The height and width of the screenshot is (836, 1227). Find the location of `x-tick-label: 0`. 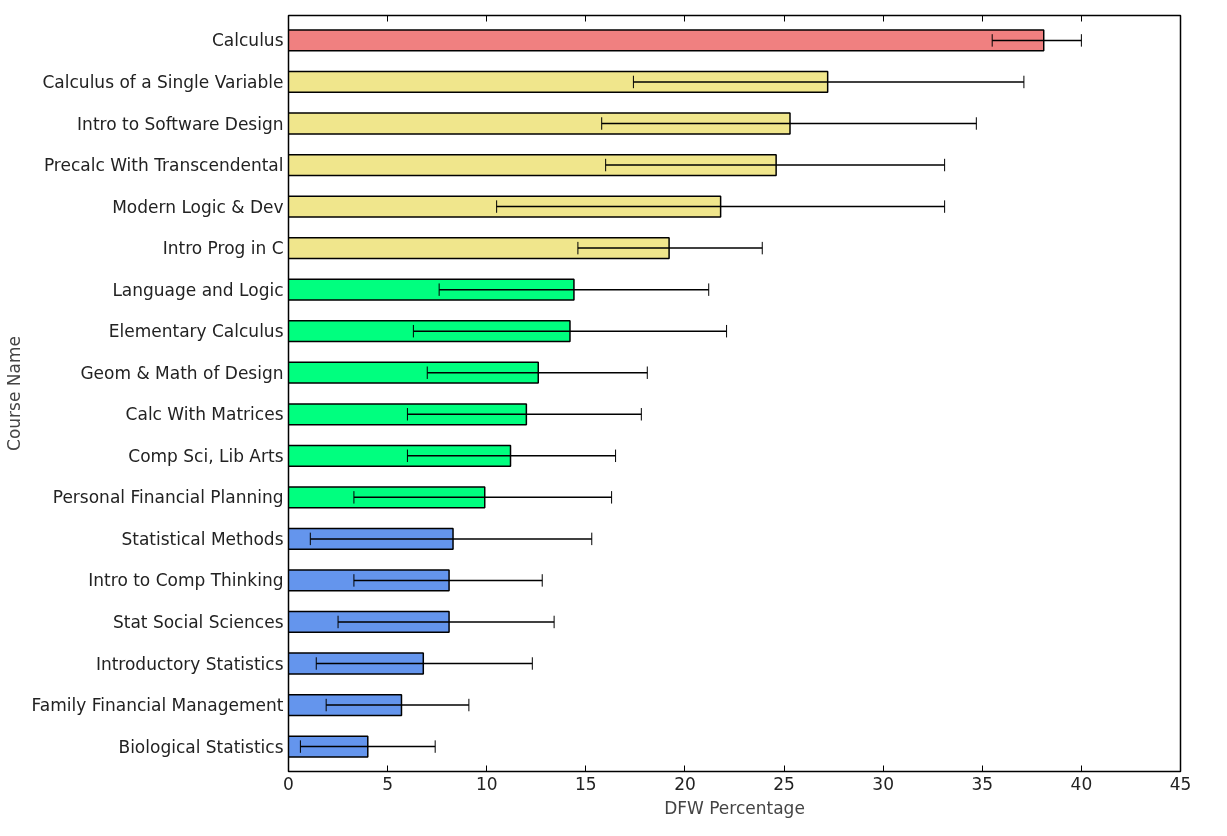

x-tick-label: 0 is located at coordinates (288, 783).